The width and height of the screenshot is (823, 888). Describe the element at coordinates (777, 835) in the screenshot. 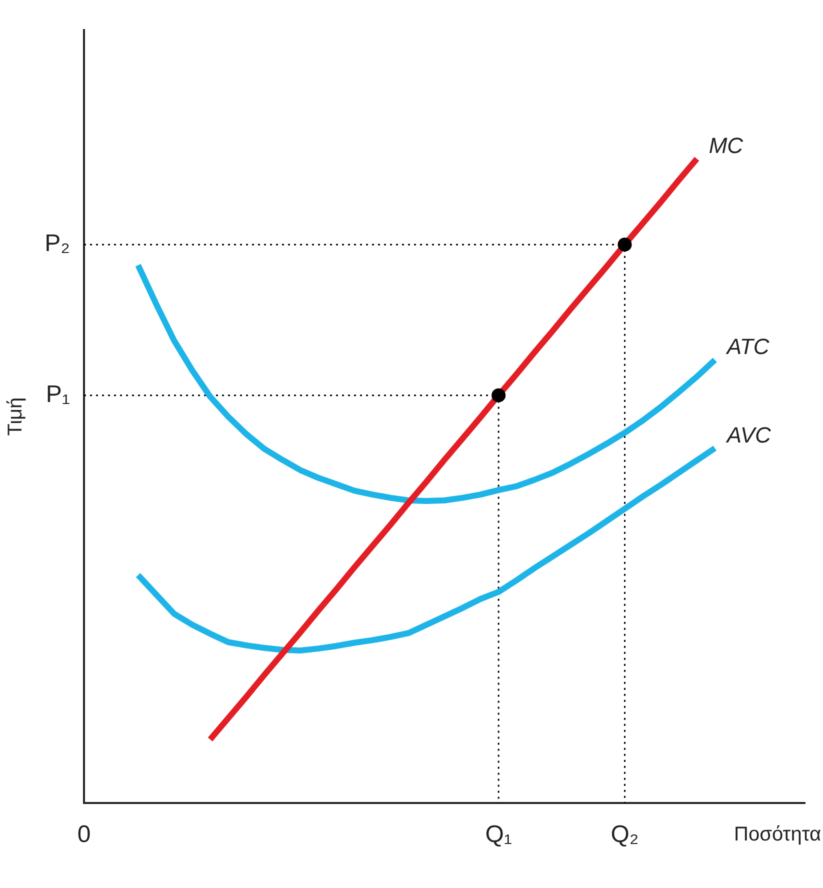

I see `x-axis-title: Ποσότητα` at that location.